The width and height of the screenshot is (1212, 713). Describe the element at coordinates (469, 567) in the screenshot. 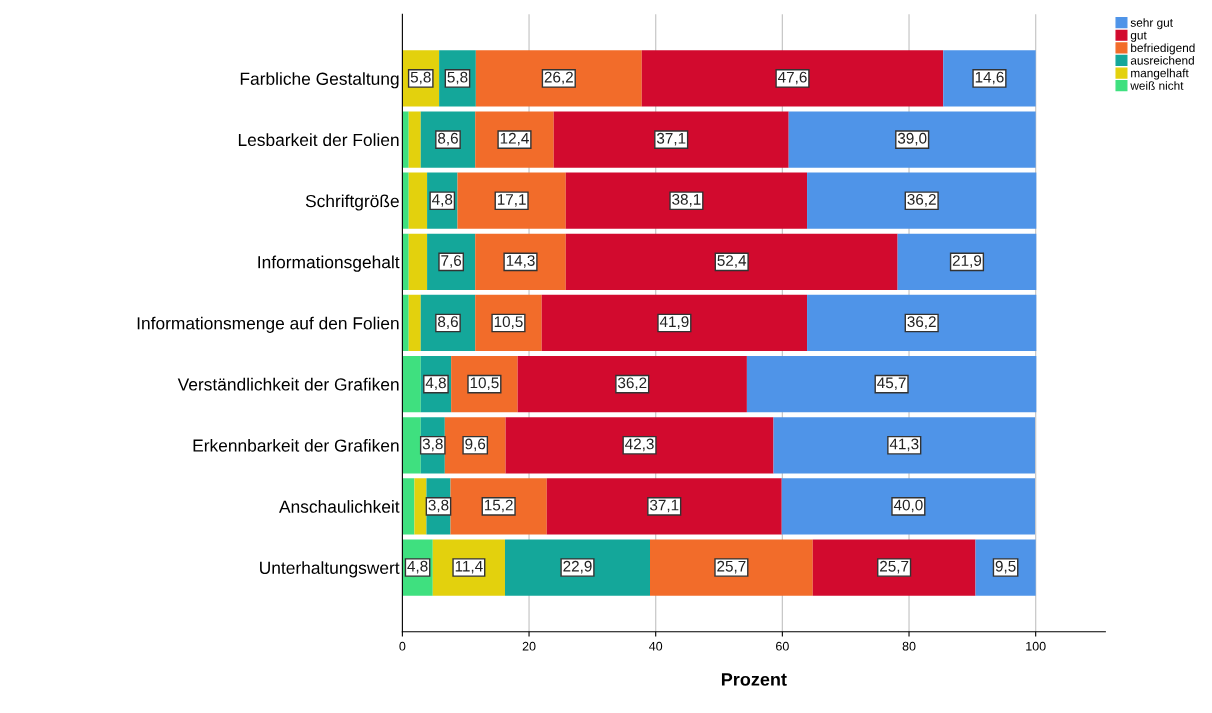

I see `data-label: 11,4` at that location.